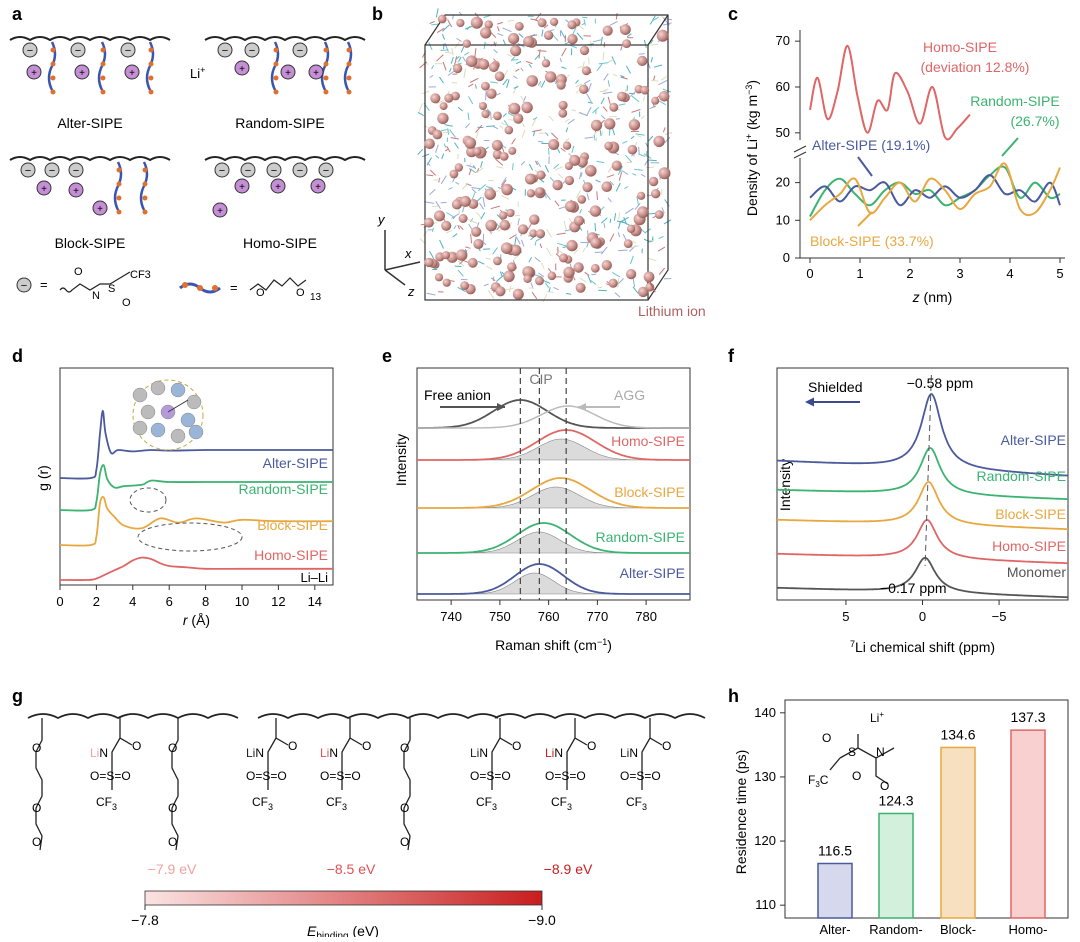 Image resolution: width=1080 pixels, height=942 pixels. What do you see at coordinates (1029, 546) in the screenshot?
I see `f-label-homo-sipe: Homo-SIPE` at bounding box center [1029, 546].